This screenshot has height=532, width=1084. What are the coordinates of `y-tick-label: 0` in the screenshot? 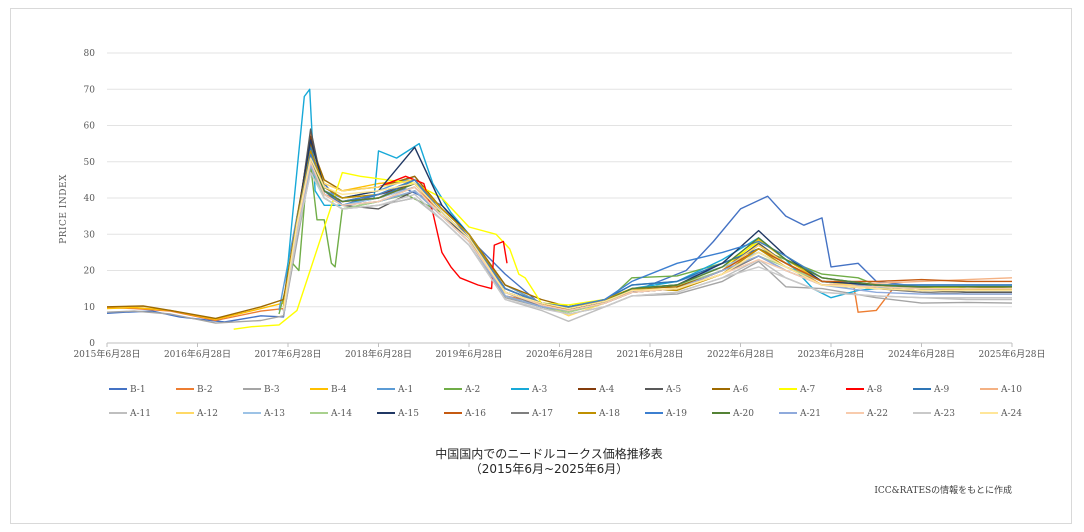 It's located at (92, 344).